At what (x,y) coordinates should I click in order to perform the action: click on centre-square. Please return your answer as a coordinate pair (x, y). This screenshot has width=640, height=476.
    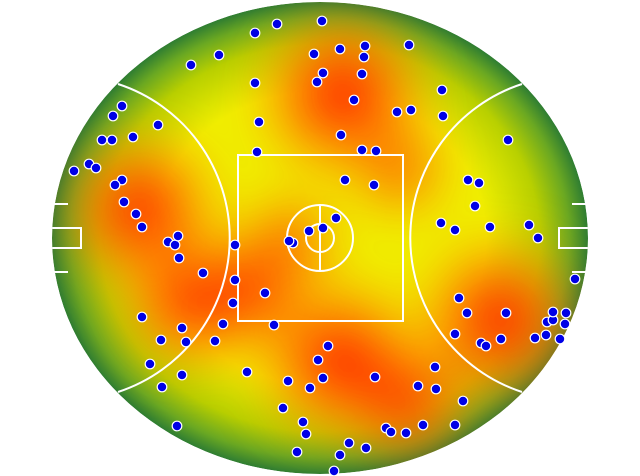
    Looking at the image, I should click on (320, 238).